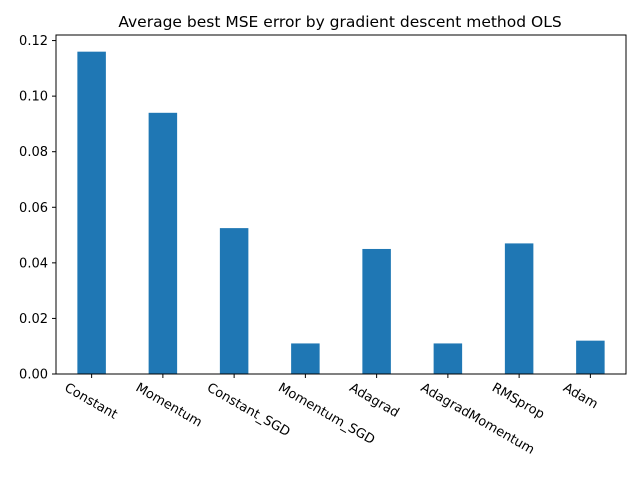 The height and width of the screenshot is (480, 640). I want to click on x-tick-label-adagradmomentum: AdagradMomentum, so click(477, 418).